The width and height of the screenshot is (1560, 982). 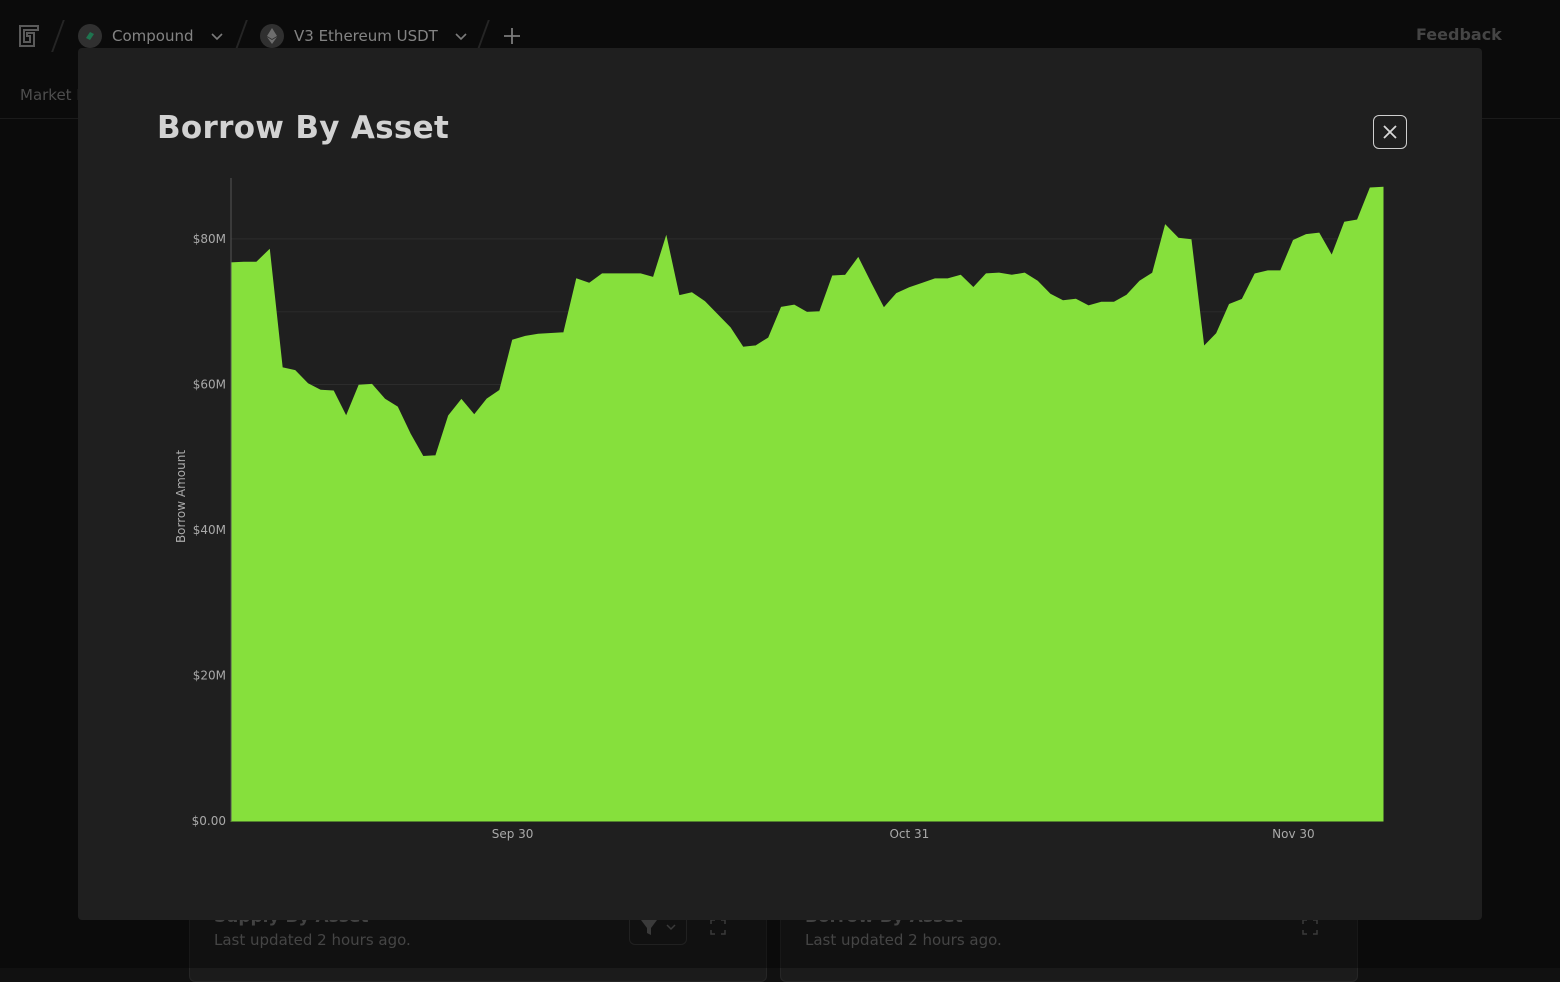 I want to click on x-tick-label: Nov 30, so click(x=1293, y=834).